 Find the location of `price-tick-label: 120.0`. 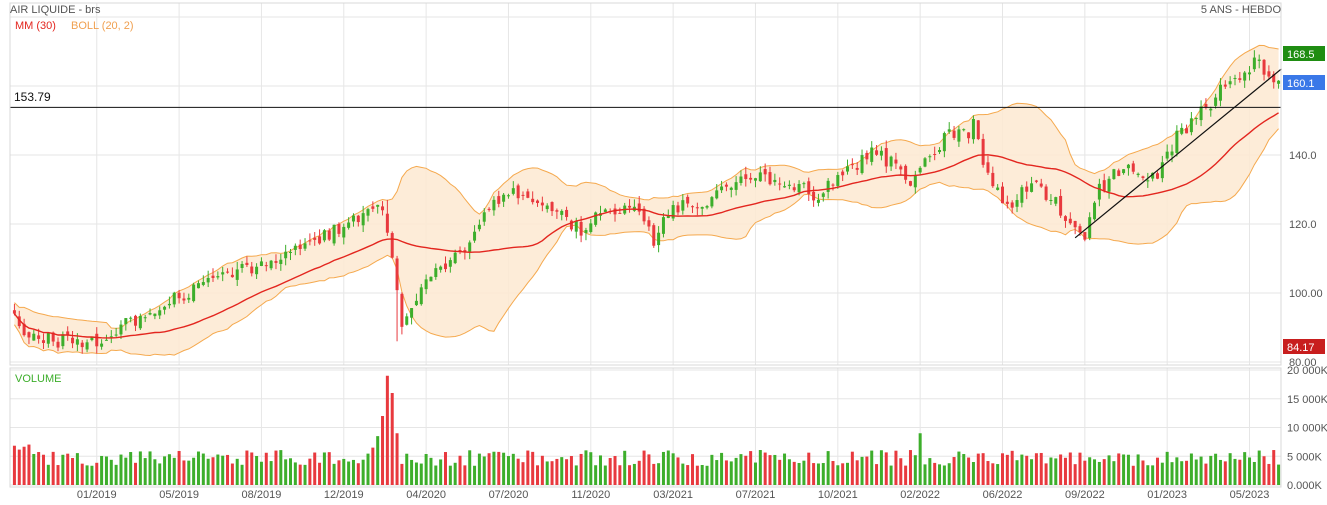

price-tick-label: 120.0 is located at coordinates (1303, 225).